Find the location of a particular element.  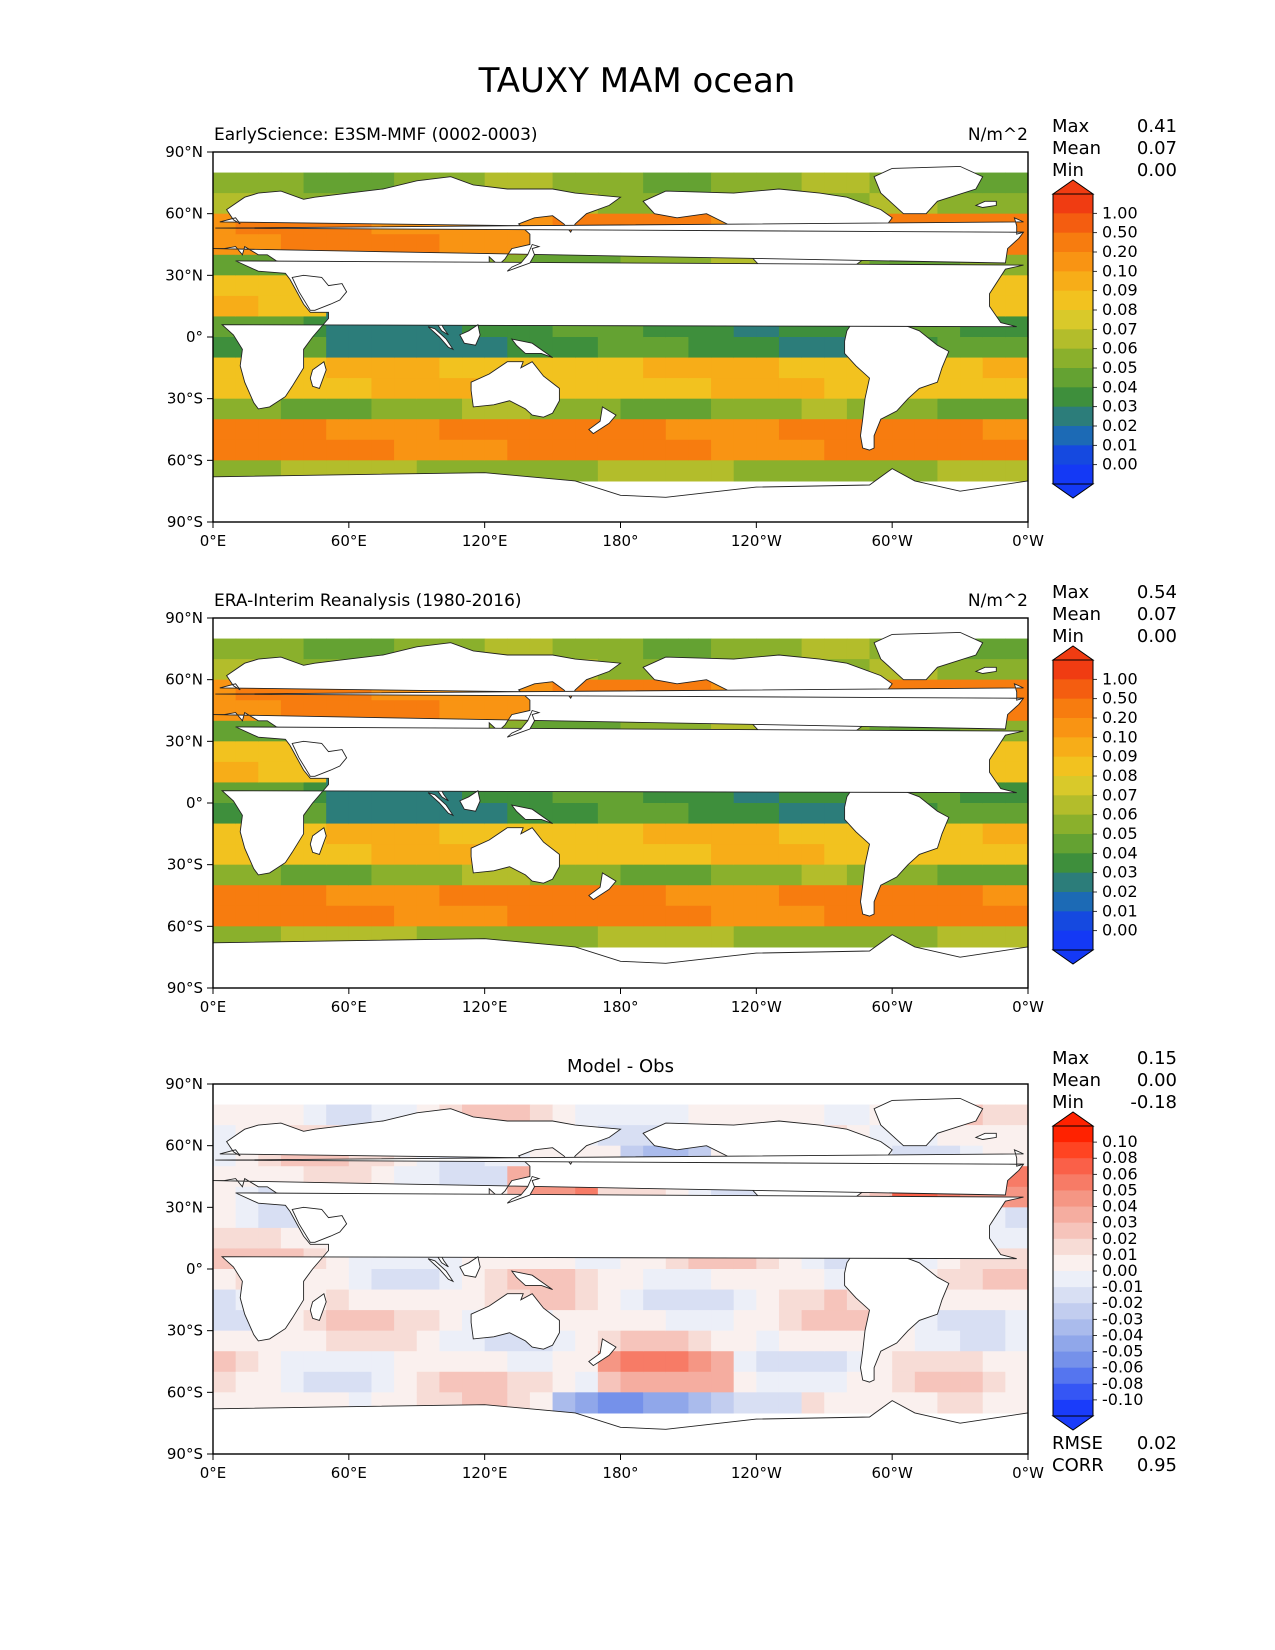

colorbar-label: 0.05 is located at coordinates (1120, 1189).